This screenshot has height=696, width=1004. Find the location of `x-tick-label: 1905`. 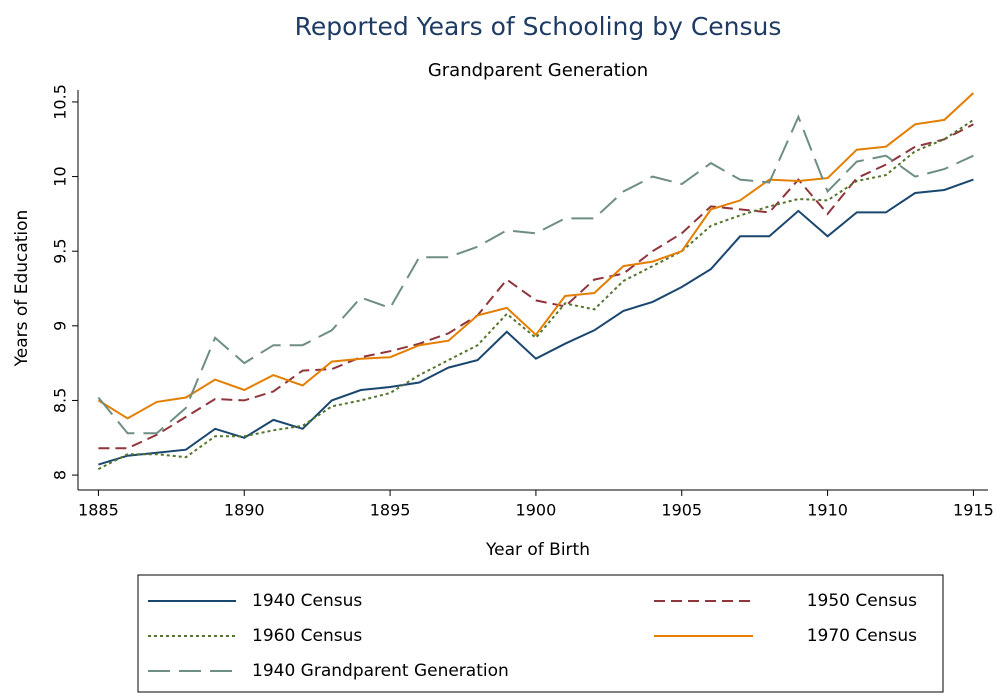

x-tick-label: 1905 is located at coordinates (681, 510).